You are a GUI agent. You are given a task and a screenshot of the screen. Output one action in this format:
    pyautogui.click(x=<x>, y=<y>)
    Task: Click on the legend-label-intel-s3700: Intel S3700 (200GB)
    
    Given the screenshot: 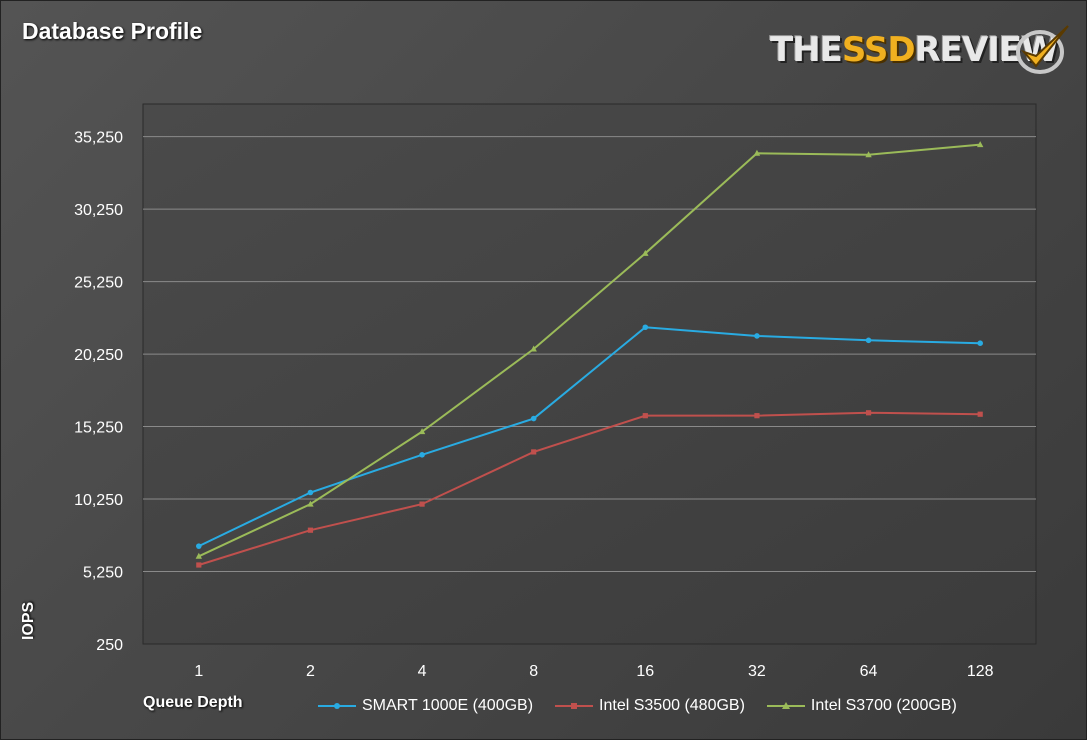 What is the action you would take?
    pyautogui.click(x=883, y=705)
    